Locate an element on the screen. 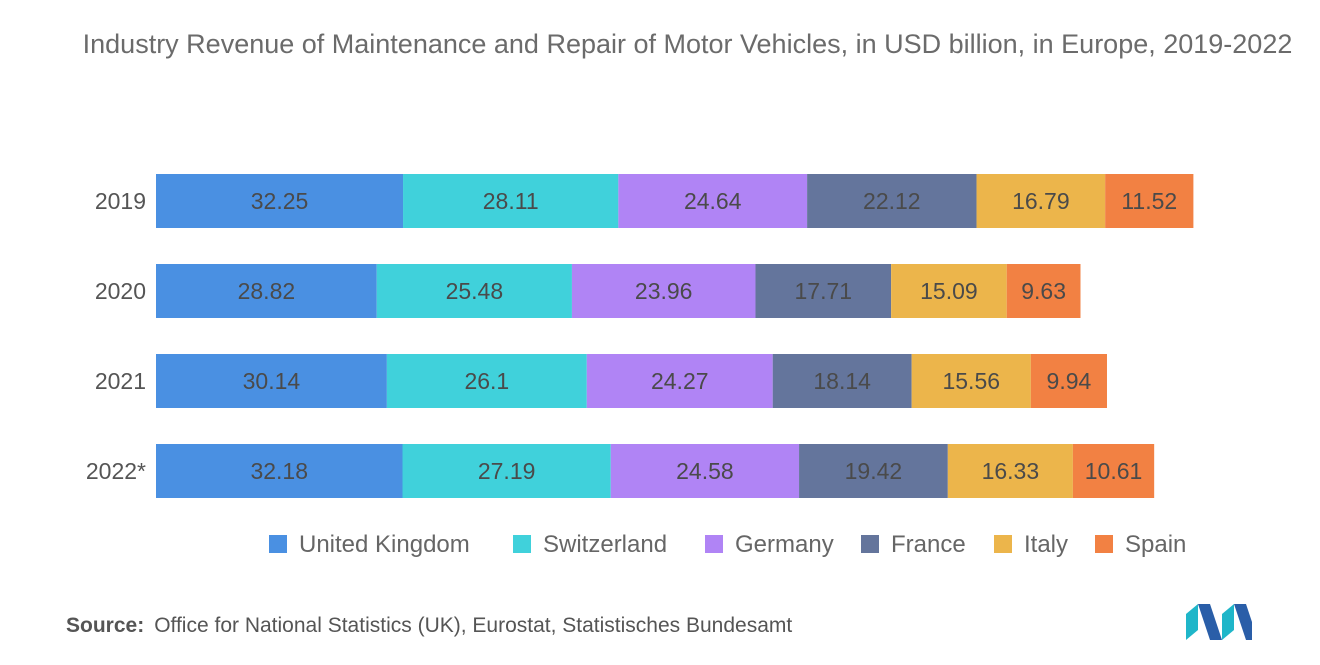 This screenshot has height=665, width=1320. legend-label: France is located at coordinates (928, 544).